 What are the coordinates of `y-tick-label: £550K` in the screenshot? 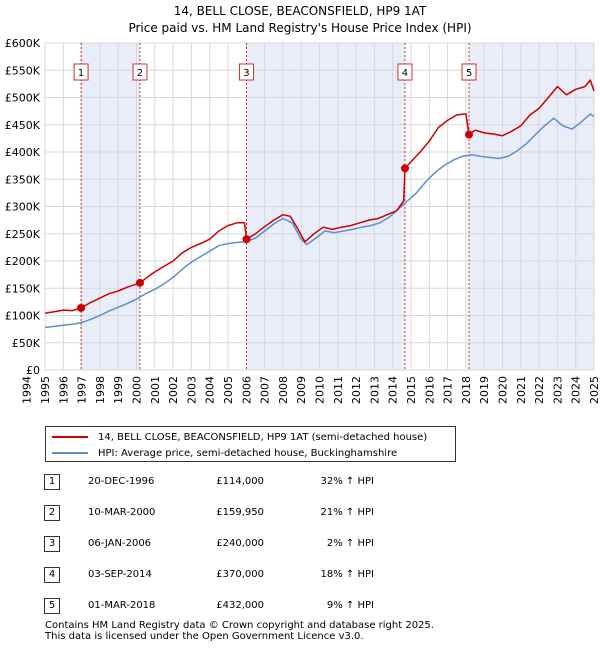 It's located at (23, 70).